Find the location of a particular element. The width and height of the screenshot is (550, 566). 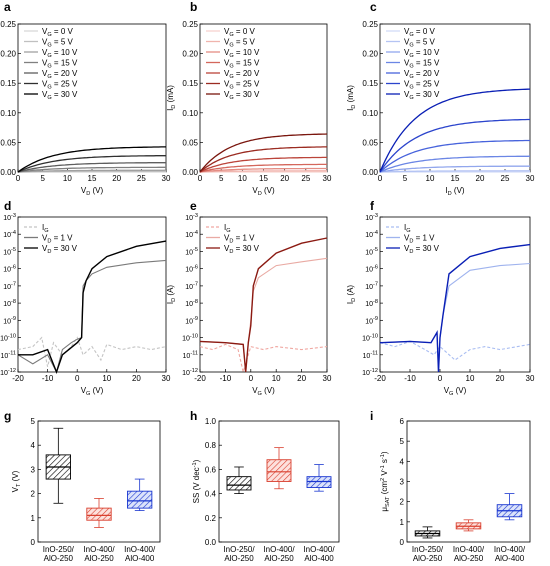

y-tick-label: 10-10​ is located at coordinates (8, 337).